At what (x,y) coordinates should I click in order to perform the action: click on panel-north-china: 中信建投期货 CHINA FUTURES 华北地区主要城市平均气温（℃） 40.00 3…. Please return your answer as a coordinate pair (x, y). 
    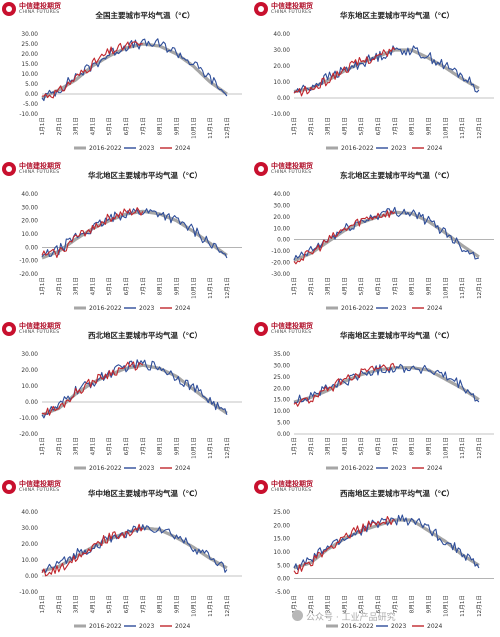
    Looking at the image, I should click on (124, 239).